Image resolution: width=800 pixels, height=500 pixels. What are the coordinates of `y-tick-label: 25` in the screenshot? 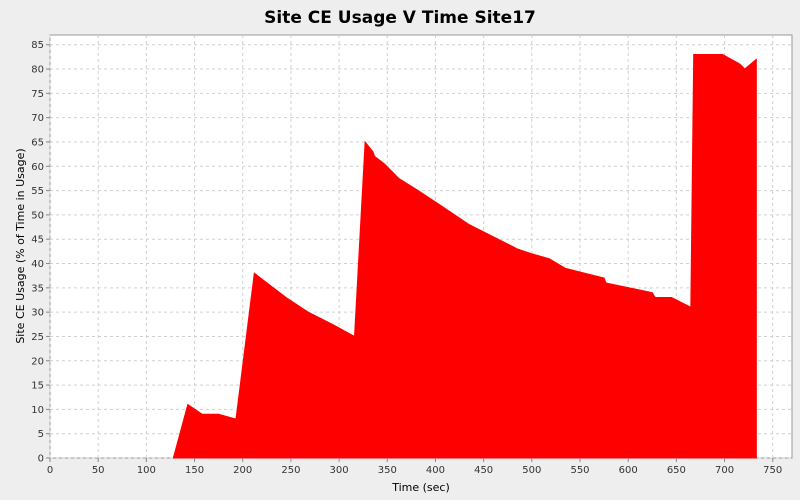 It's located at (37, 337).